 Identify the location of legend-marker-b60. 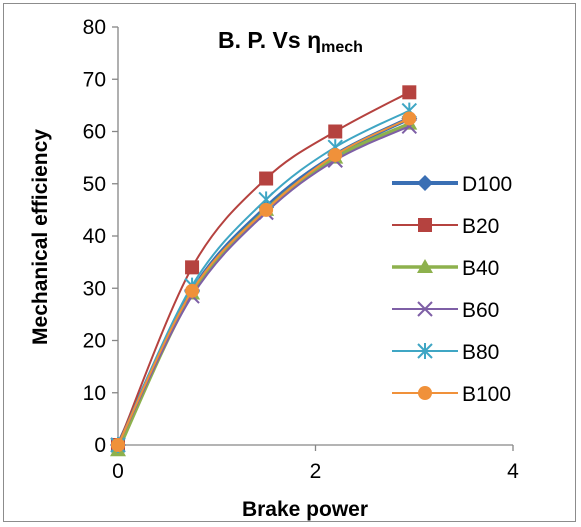
(425, 309).